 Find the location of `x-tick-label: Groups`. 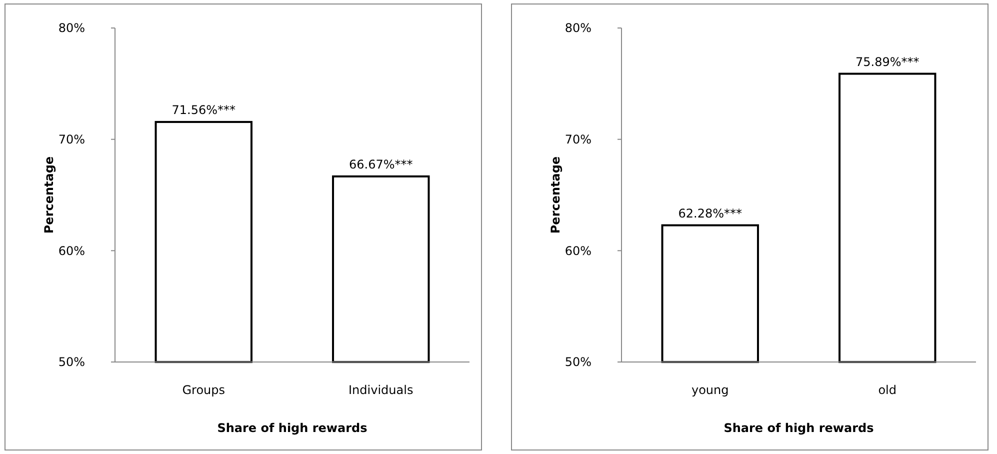

x-tick-label: Groups is located at coordinates (204, 390).